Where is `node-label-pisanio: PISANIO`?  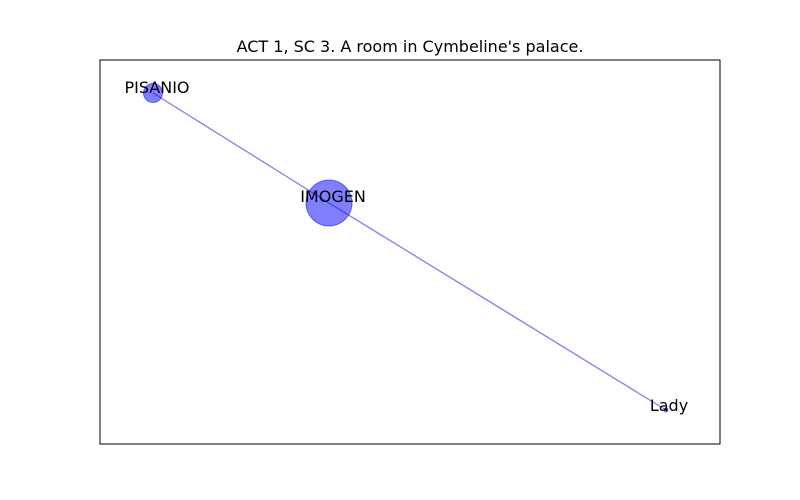
node-label-pisanio: PISANIO is located at coordinates (156, 87).